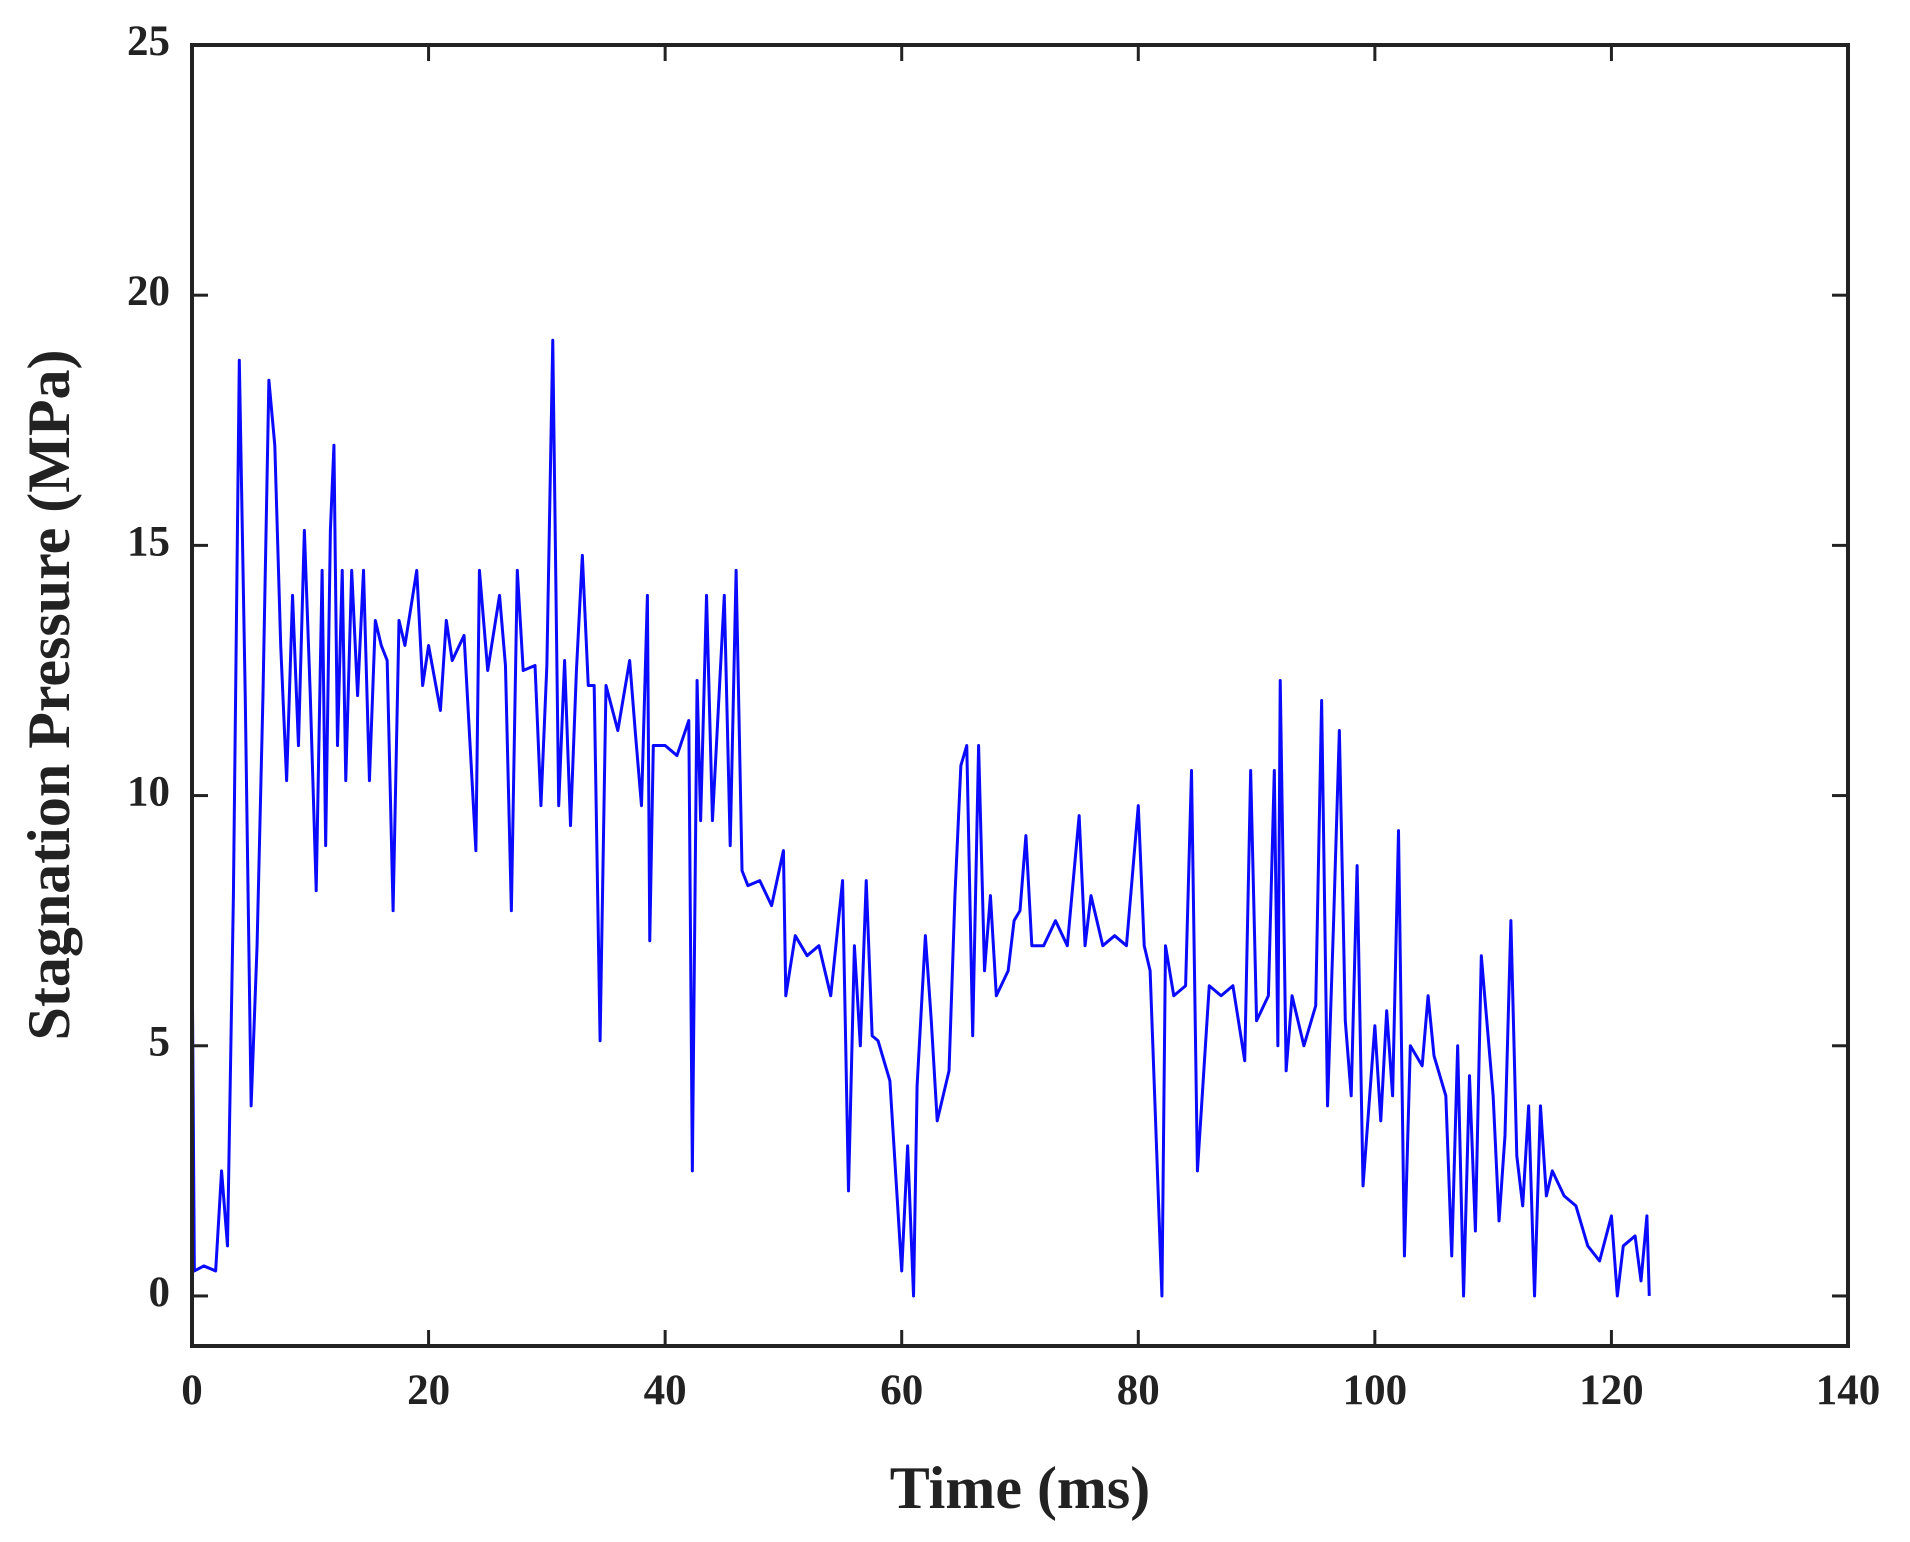  What do you see at coordinates (160, 1292) in the screenshot?
I see `y-tick-label: 0` at bounding box center [160, 1292].